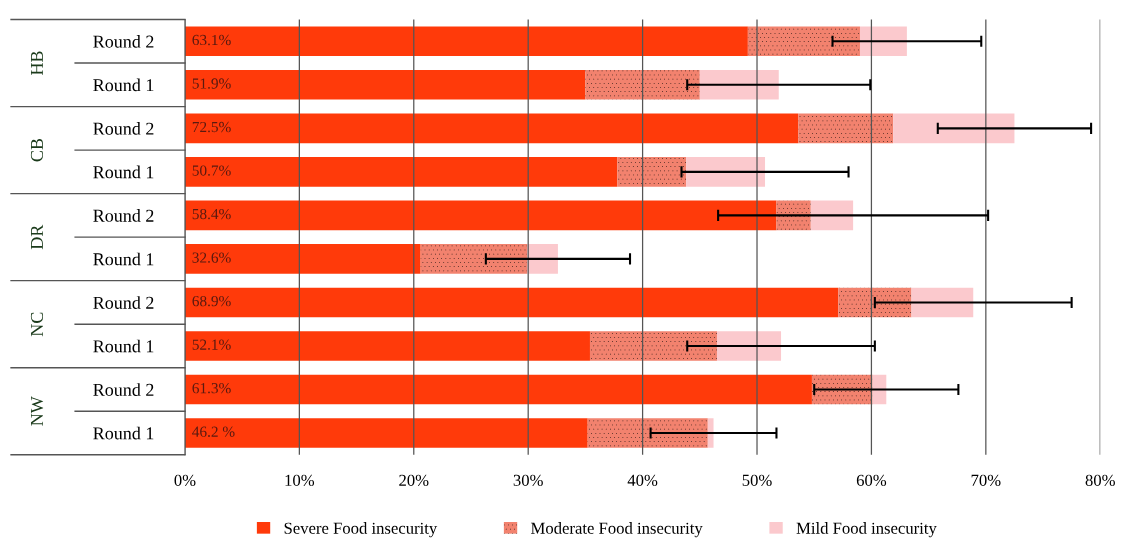 Image resolution: width=1125 pixels, height=558 pixels. What do you see at coordinates (986, 480) in the screenshot?
I see `x-tick-label: 70%` at bounding box center [986, 480].